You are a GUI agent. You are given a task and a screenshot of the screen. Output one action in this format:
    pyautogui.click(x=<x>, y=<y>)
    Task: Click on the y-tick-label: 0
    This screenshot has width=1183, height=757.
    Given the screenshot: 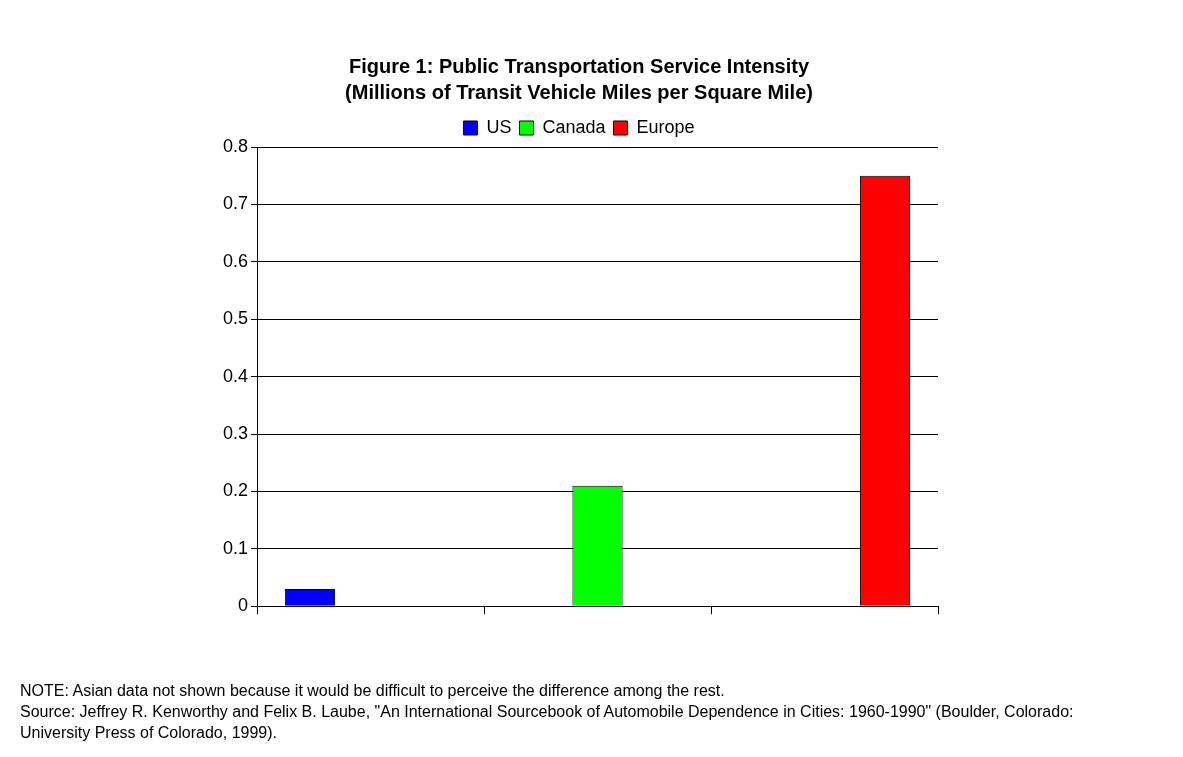 What is the action you would take?
    pyautogui.click(x=243, y=605)
    